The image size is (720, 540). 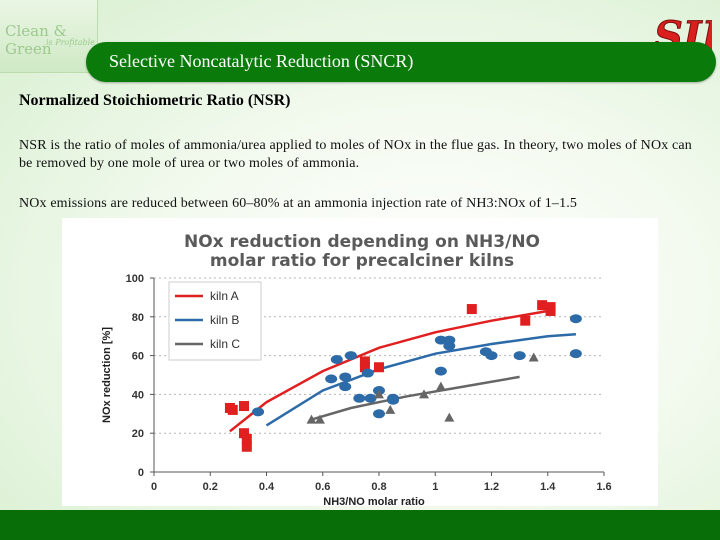 What do you see at coordinates (36, 40) in the screenshot?
I see `logo-left-line1: Clean & Green` at bounding box center [36, 40].